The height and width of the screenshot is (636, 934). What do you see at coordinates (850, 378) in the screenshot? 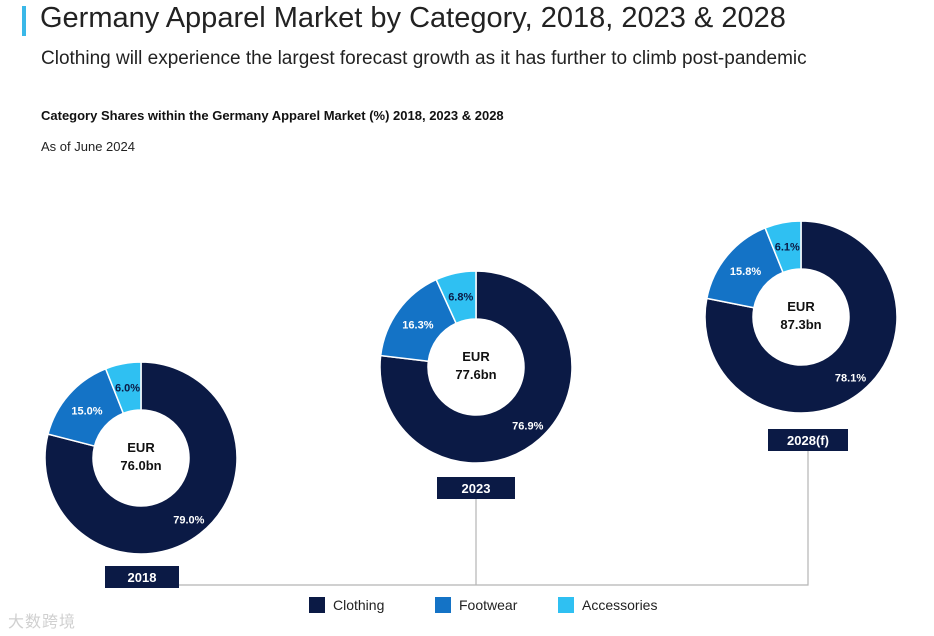
I see `slice-label-2028f-clothing: 78.1%` at bounding box center [850, 378].